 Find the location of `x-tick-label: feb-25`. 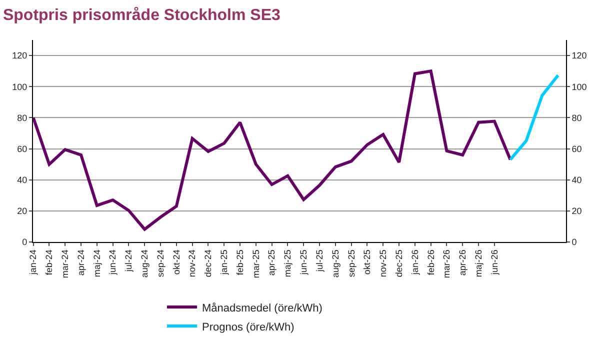

x-tick-label: feb-25 is located at coordinates (239, 263).